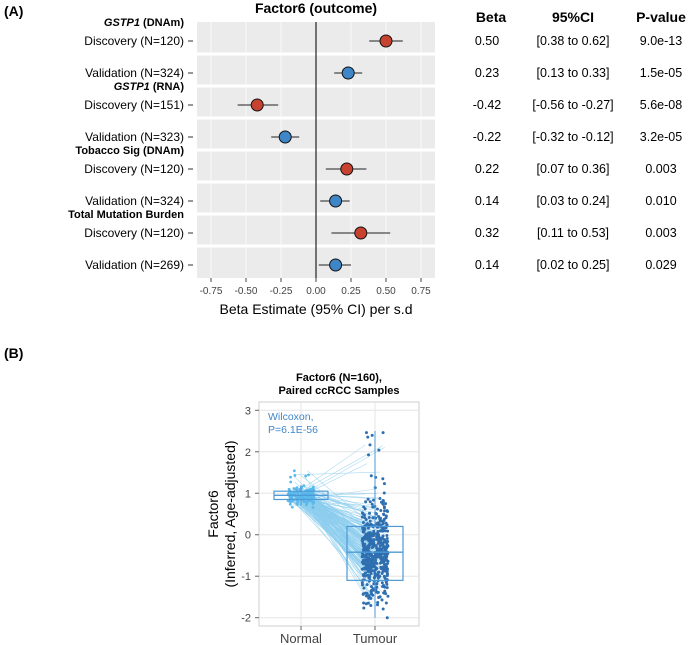  Describe the element at coordinates (661, 73) in the screenshot. I see `p-value: 1.5e-05` at that location.